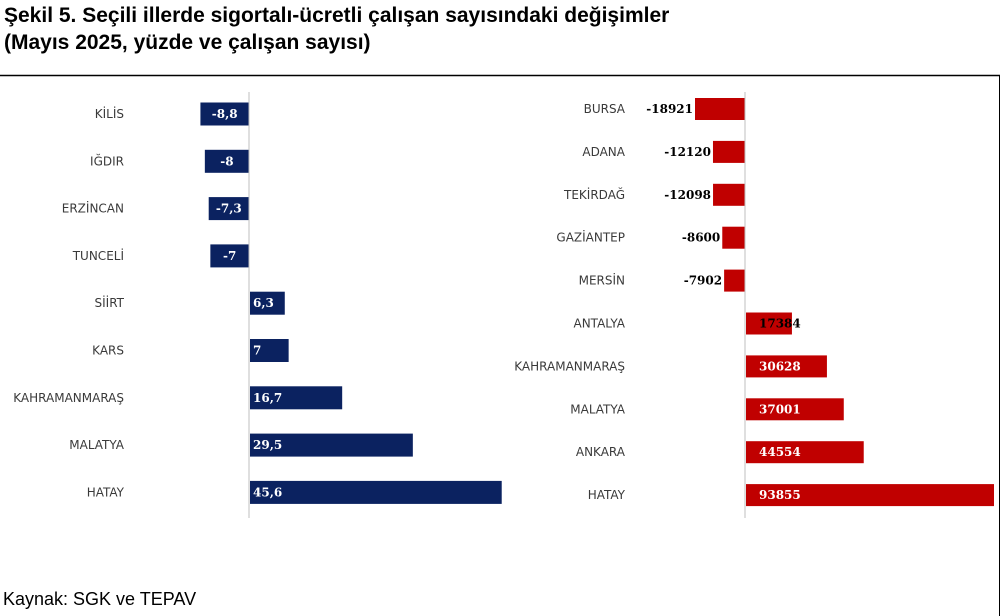 The width and height of the screenshot is (1003, 616). What do you see at coordinates (569, 366) in the screenshot?
I see `right-category-label: KAHRAMANMARAŞ` at bounding box center [569, 366].